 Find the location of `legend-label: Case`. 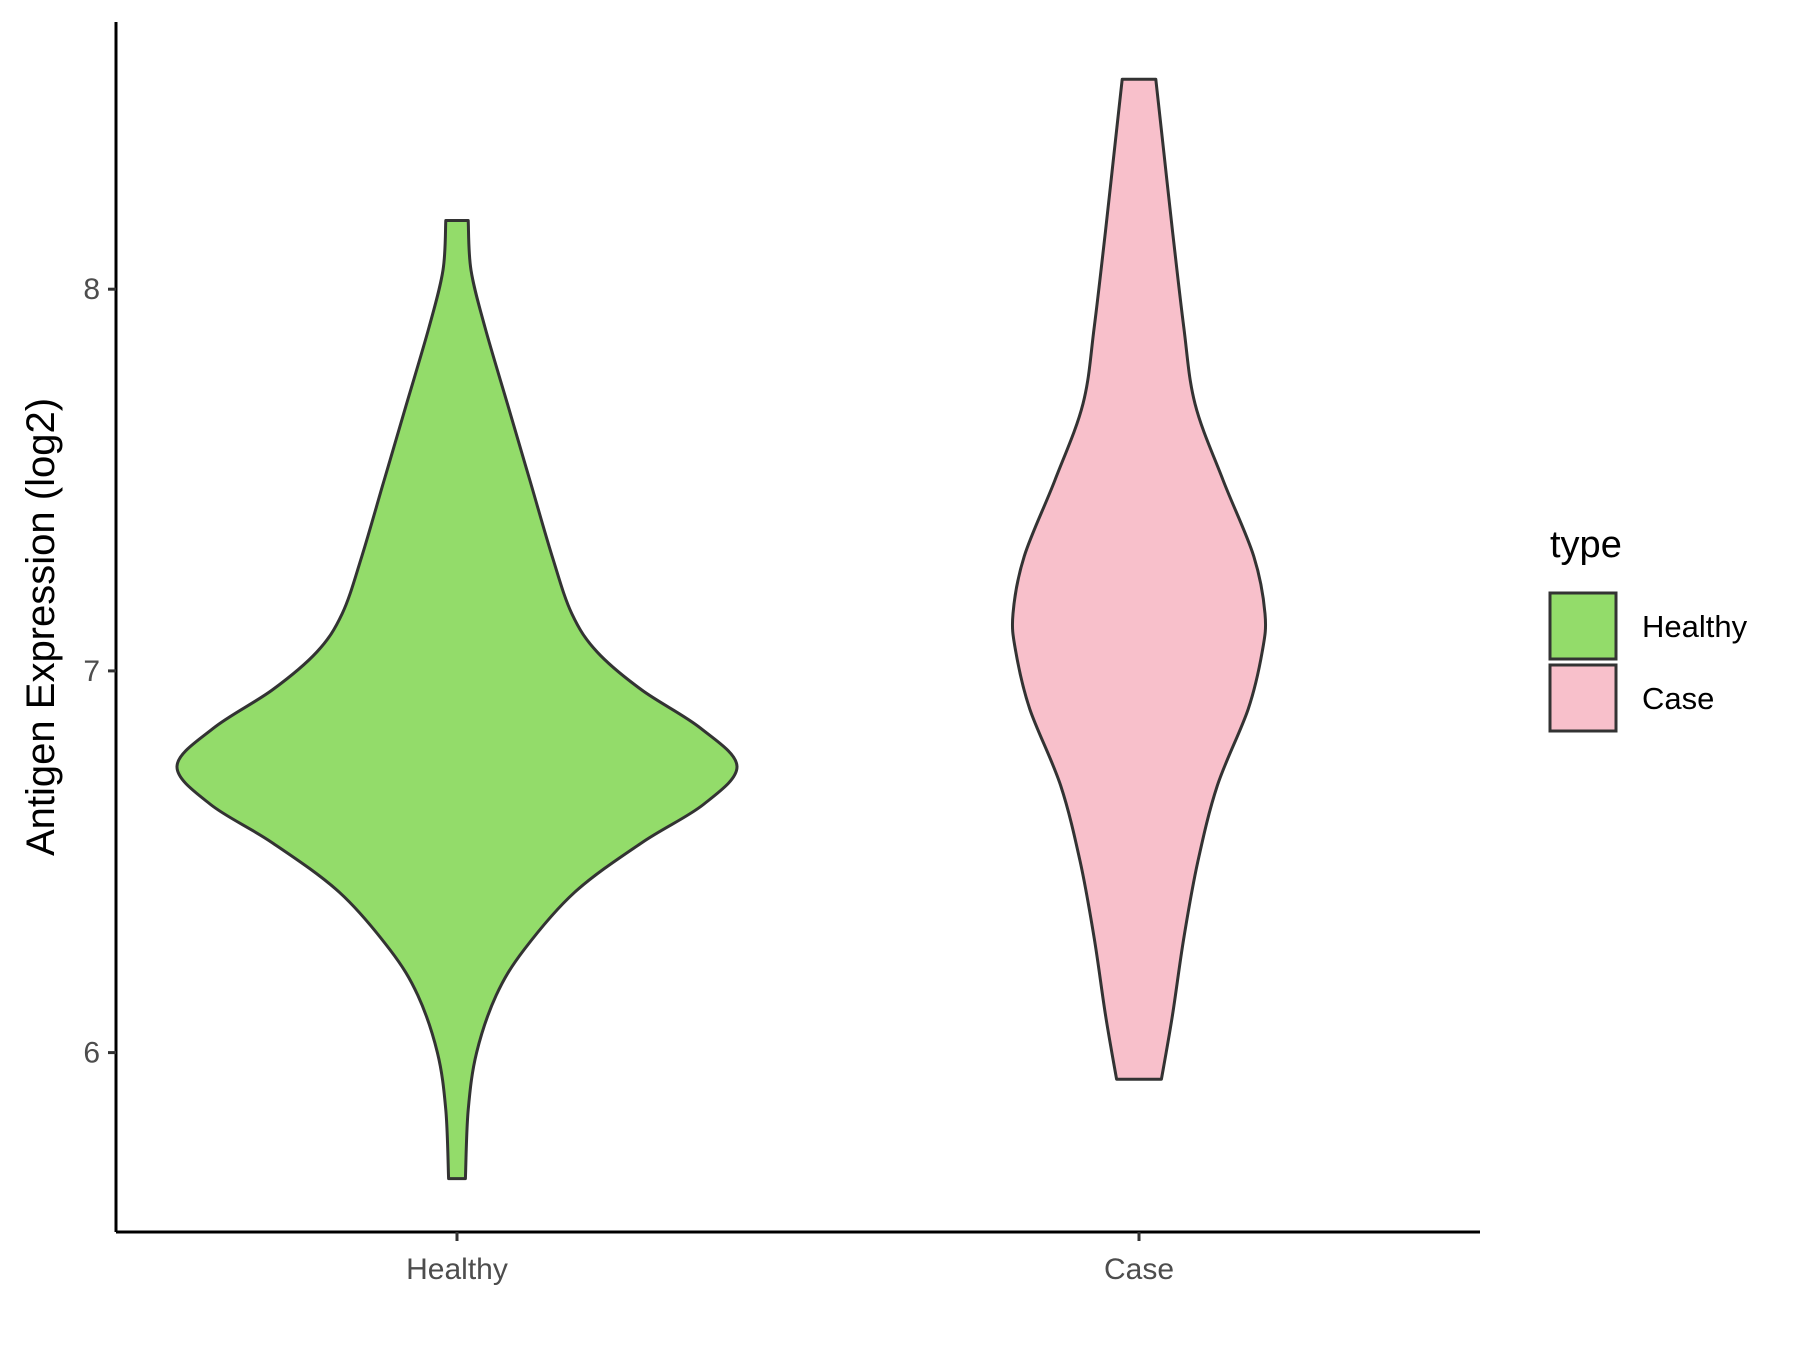

legend-label: Case is located at coordinates (1678, 698).